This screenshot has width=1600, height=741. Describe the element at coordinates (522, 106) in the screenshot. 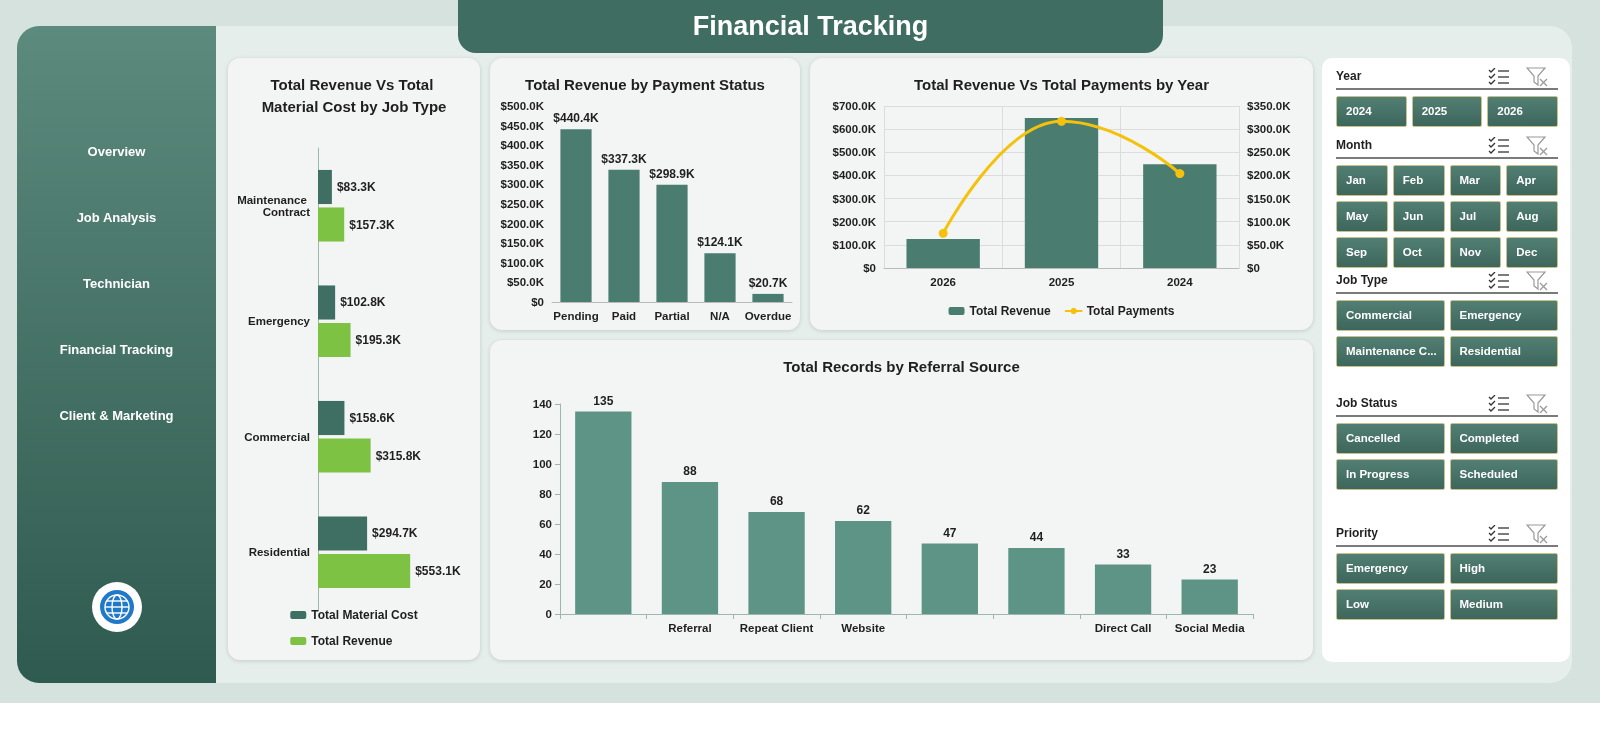

I see `y-tick-label: $500.0K` at that location.